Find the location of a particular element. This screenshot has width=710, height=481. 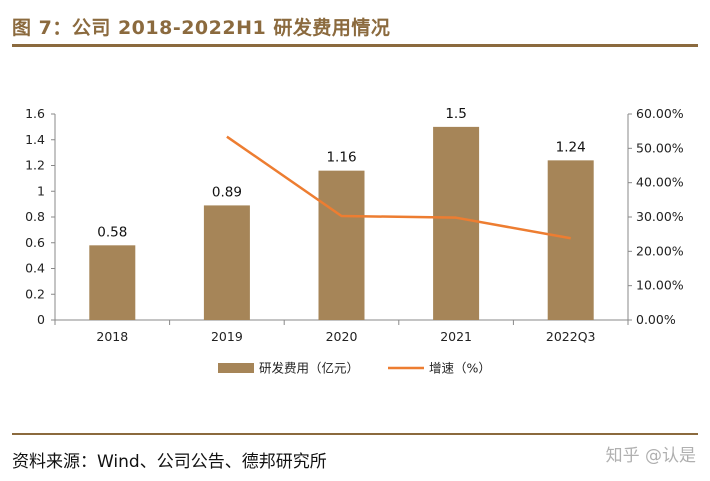

y-right-tick-label: 40.00% is located at coordinates (660, 182).